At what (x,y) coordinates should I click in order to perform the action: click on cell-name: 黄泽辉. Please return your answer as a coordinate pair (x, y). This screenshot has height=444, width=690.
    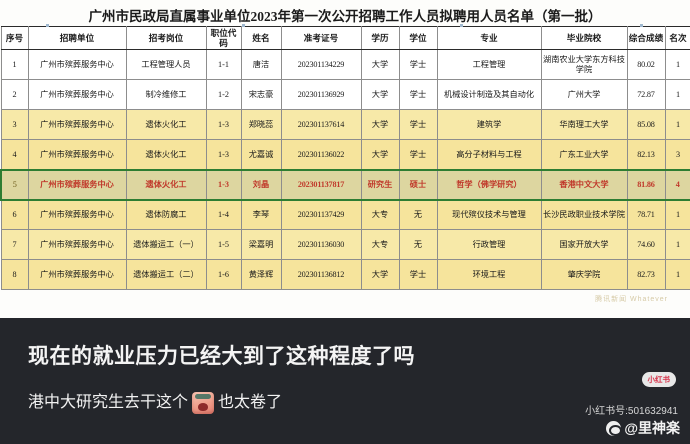
    Looking at the image, I should click on (261, 275).